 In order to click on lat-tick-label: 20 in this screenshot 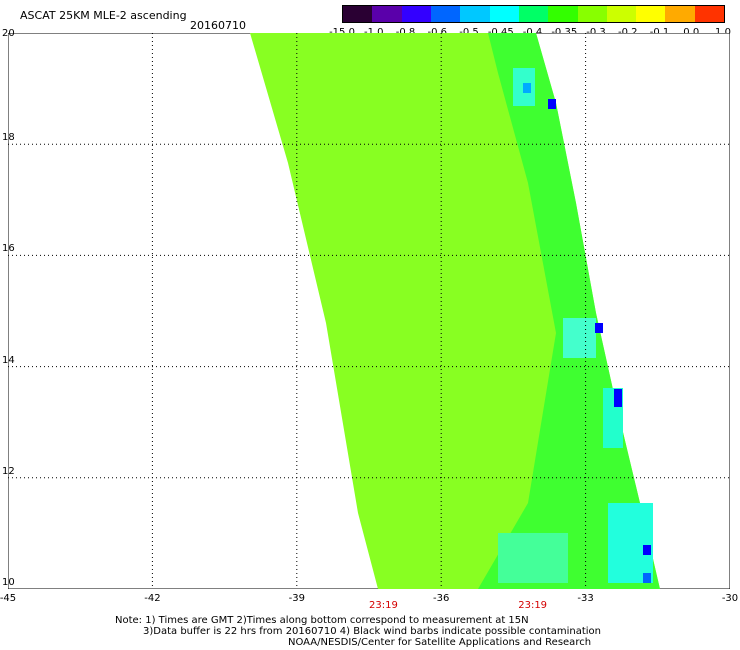, I will do `click(8, 33)`.